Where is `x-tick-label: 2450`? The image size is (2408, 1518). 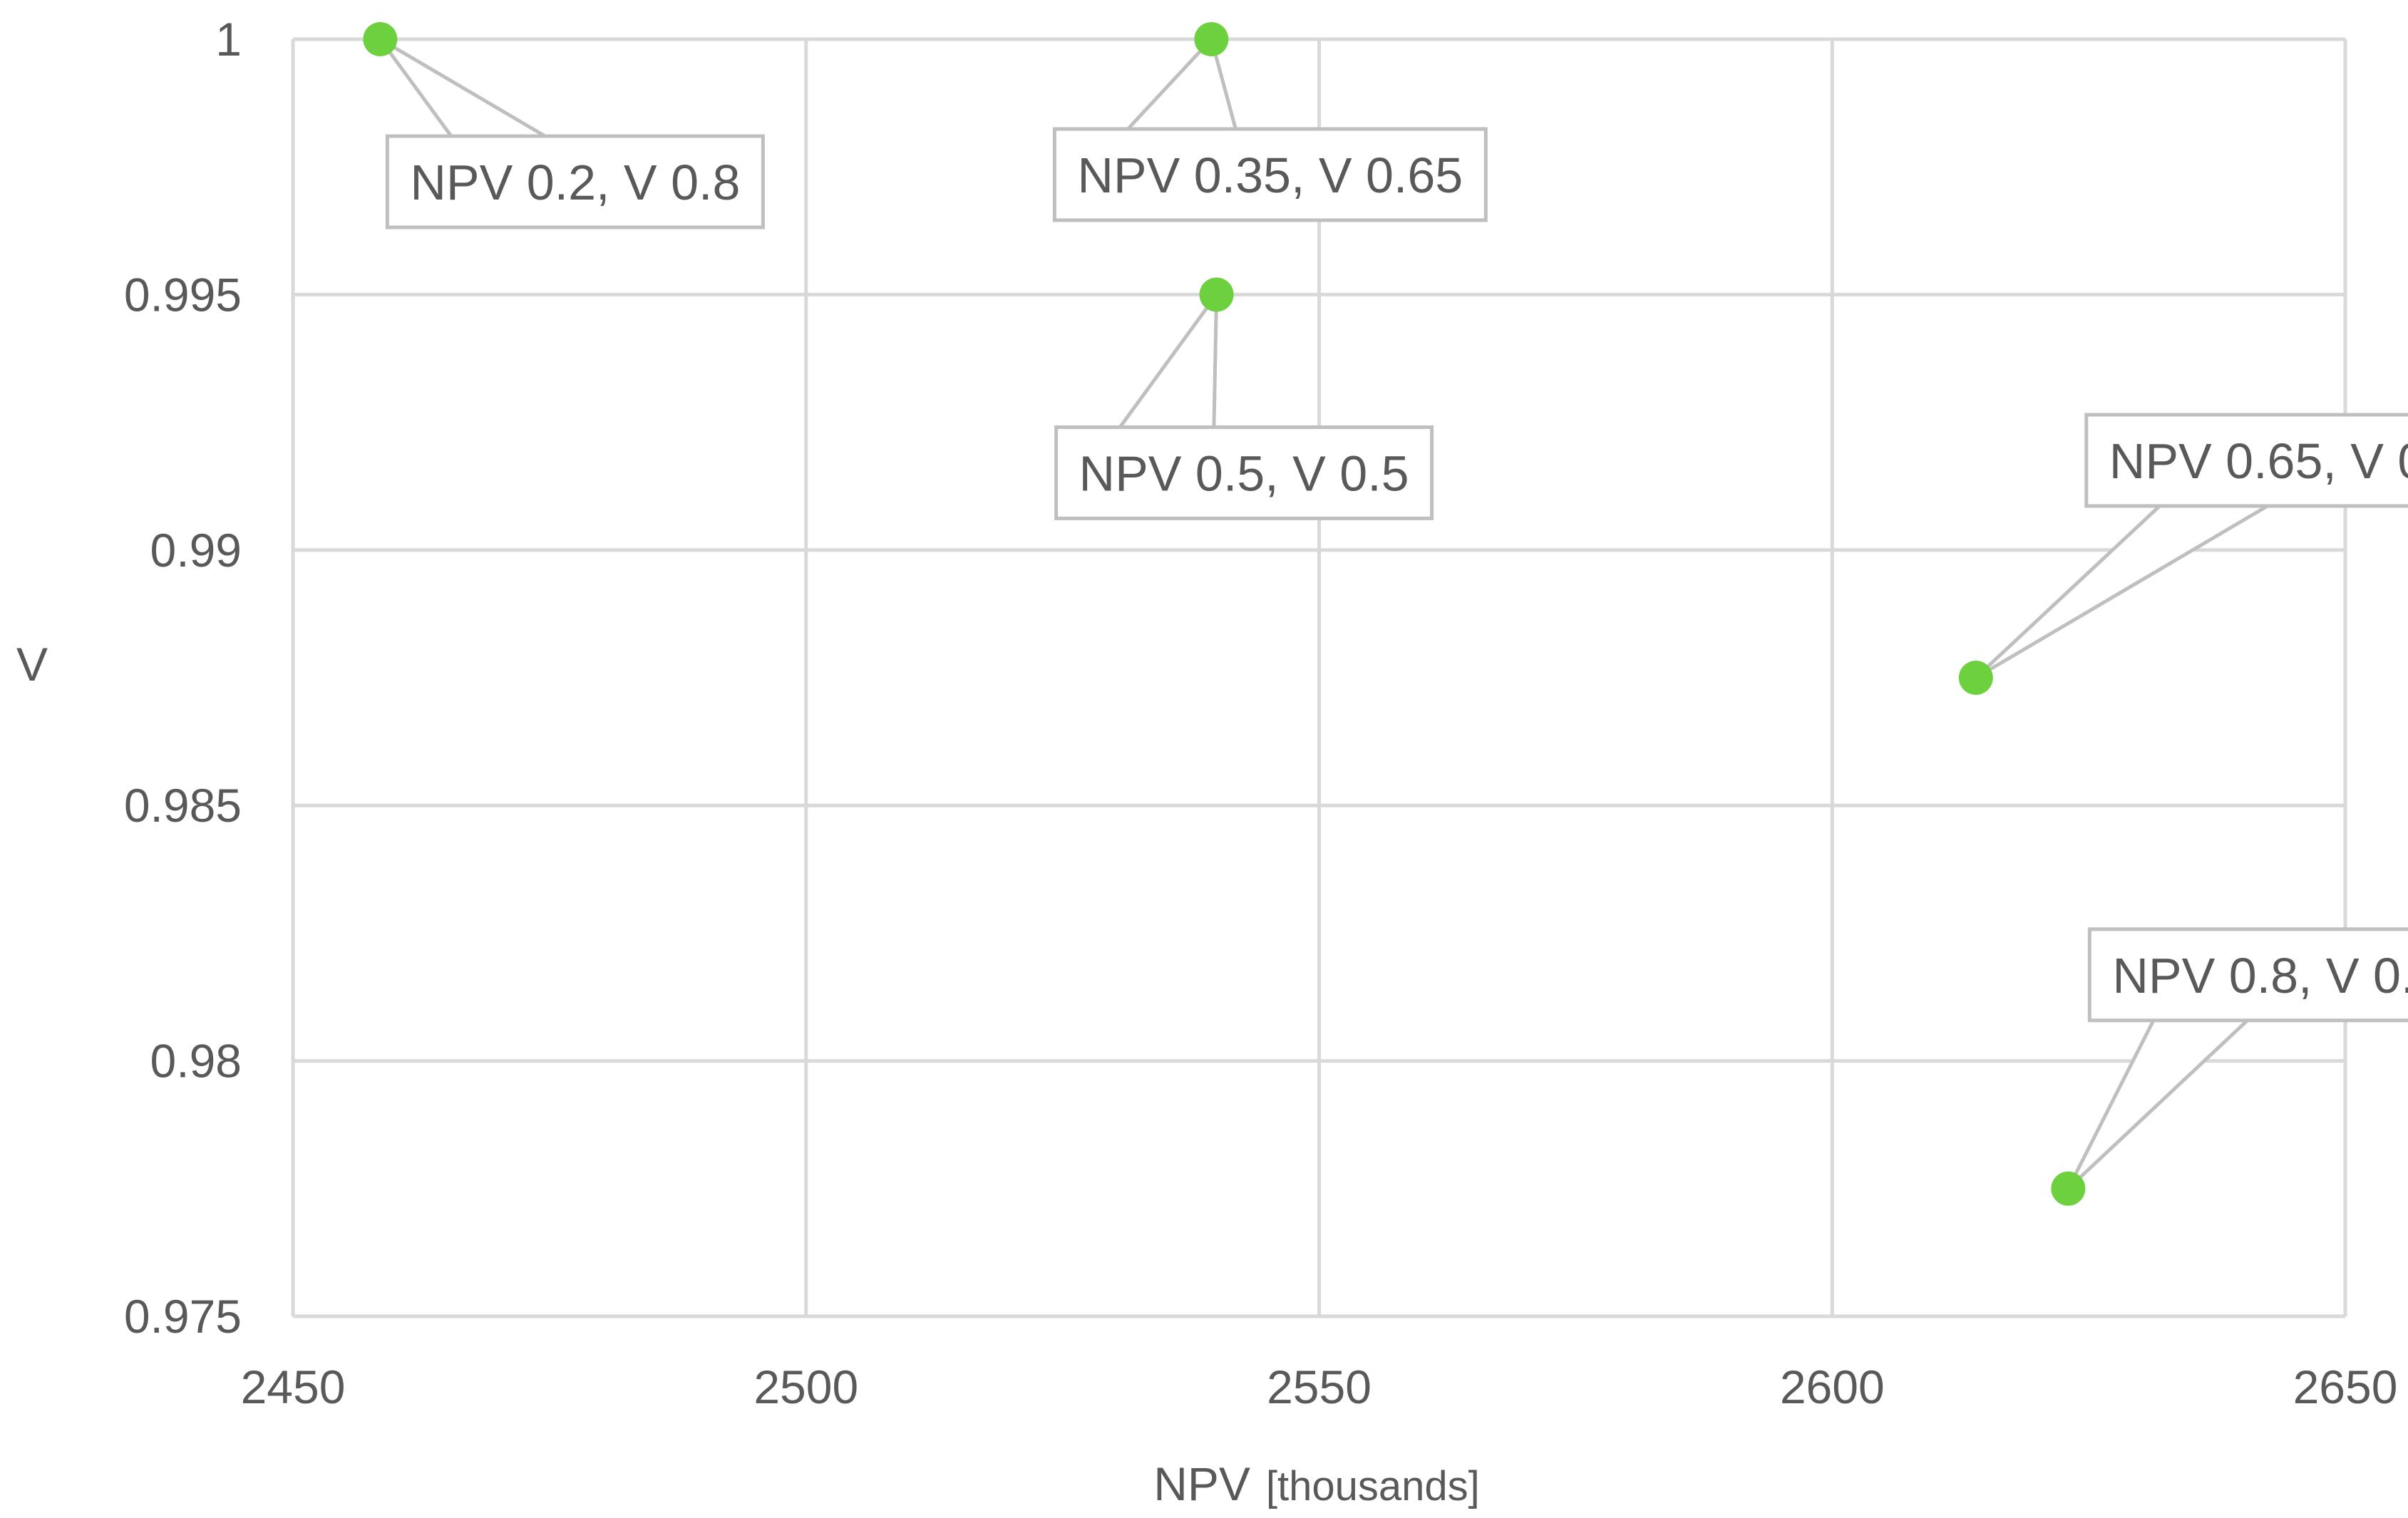 x-tick-label: 2450 is located at coordinates (293, 1386).